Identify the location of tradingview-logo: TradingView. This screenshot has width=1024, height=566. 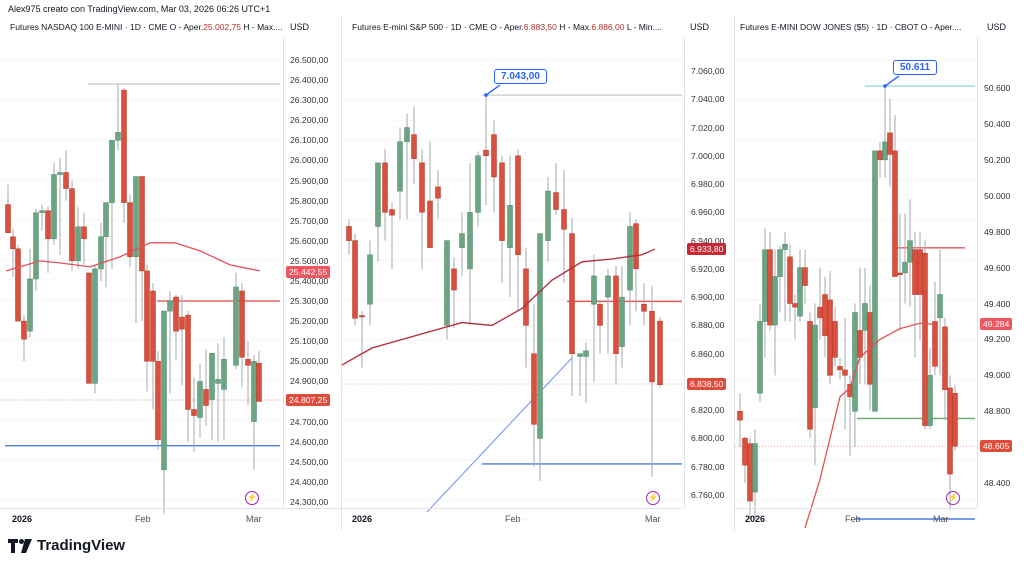
(66, 545).